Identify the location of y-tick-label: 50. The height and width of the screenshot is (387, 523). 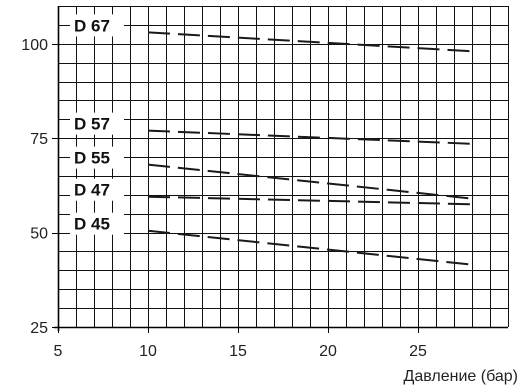
(39, 234).